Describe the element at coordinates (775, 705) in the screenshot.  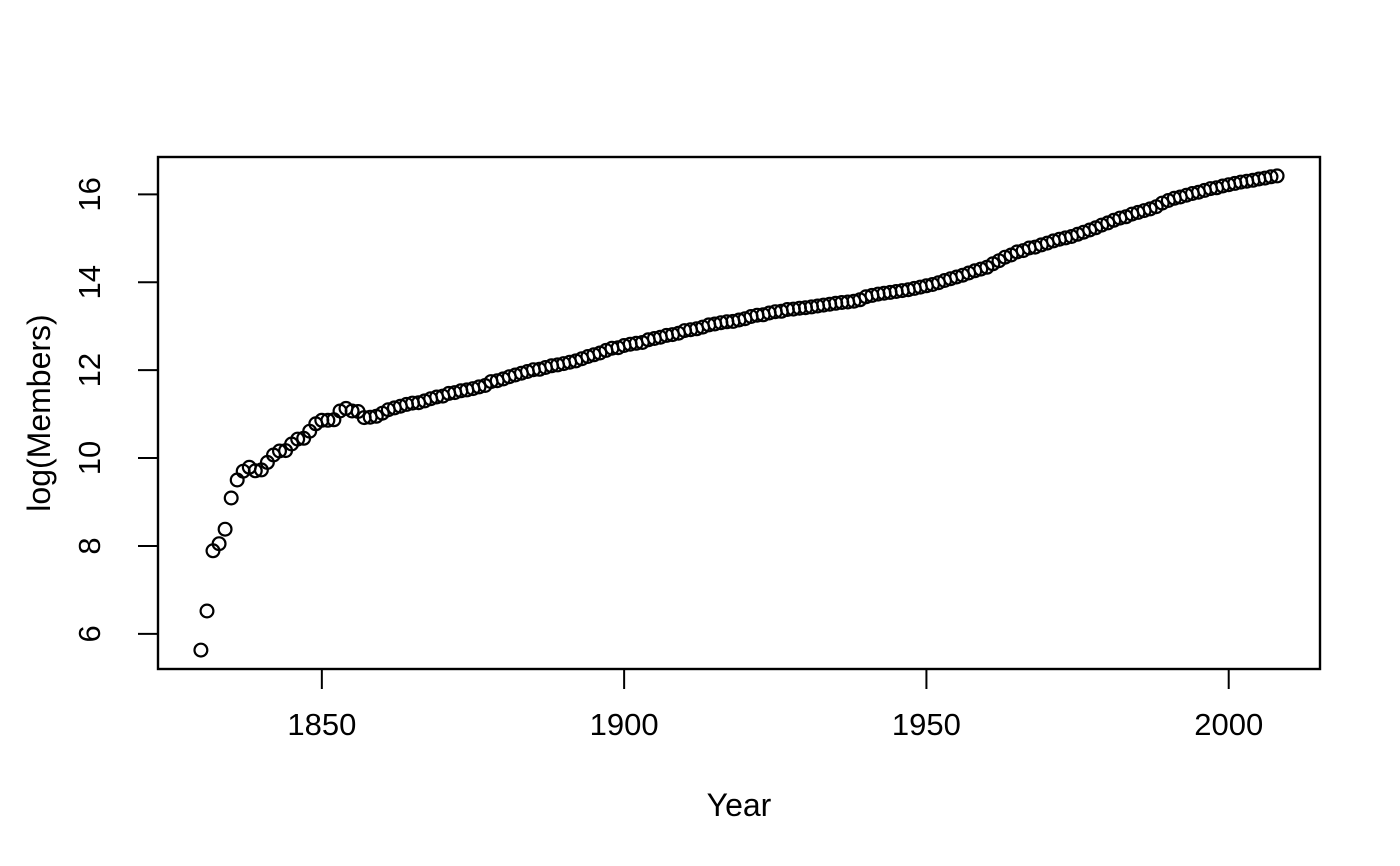
I see `x-axis: 1850 1900 1950 2000` at that location.